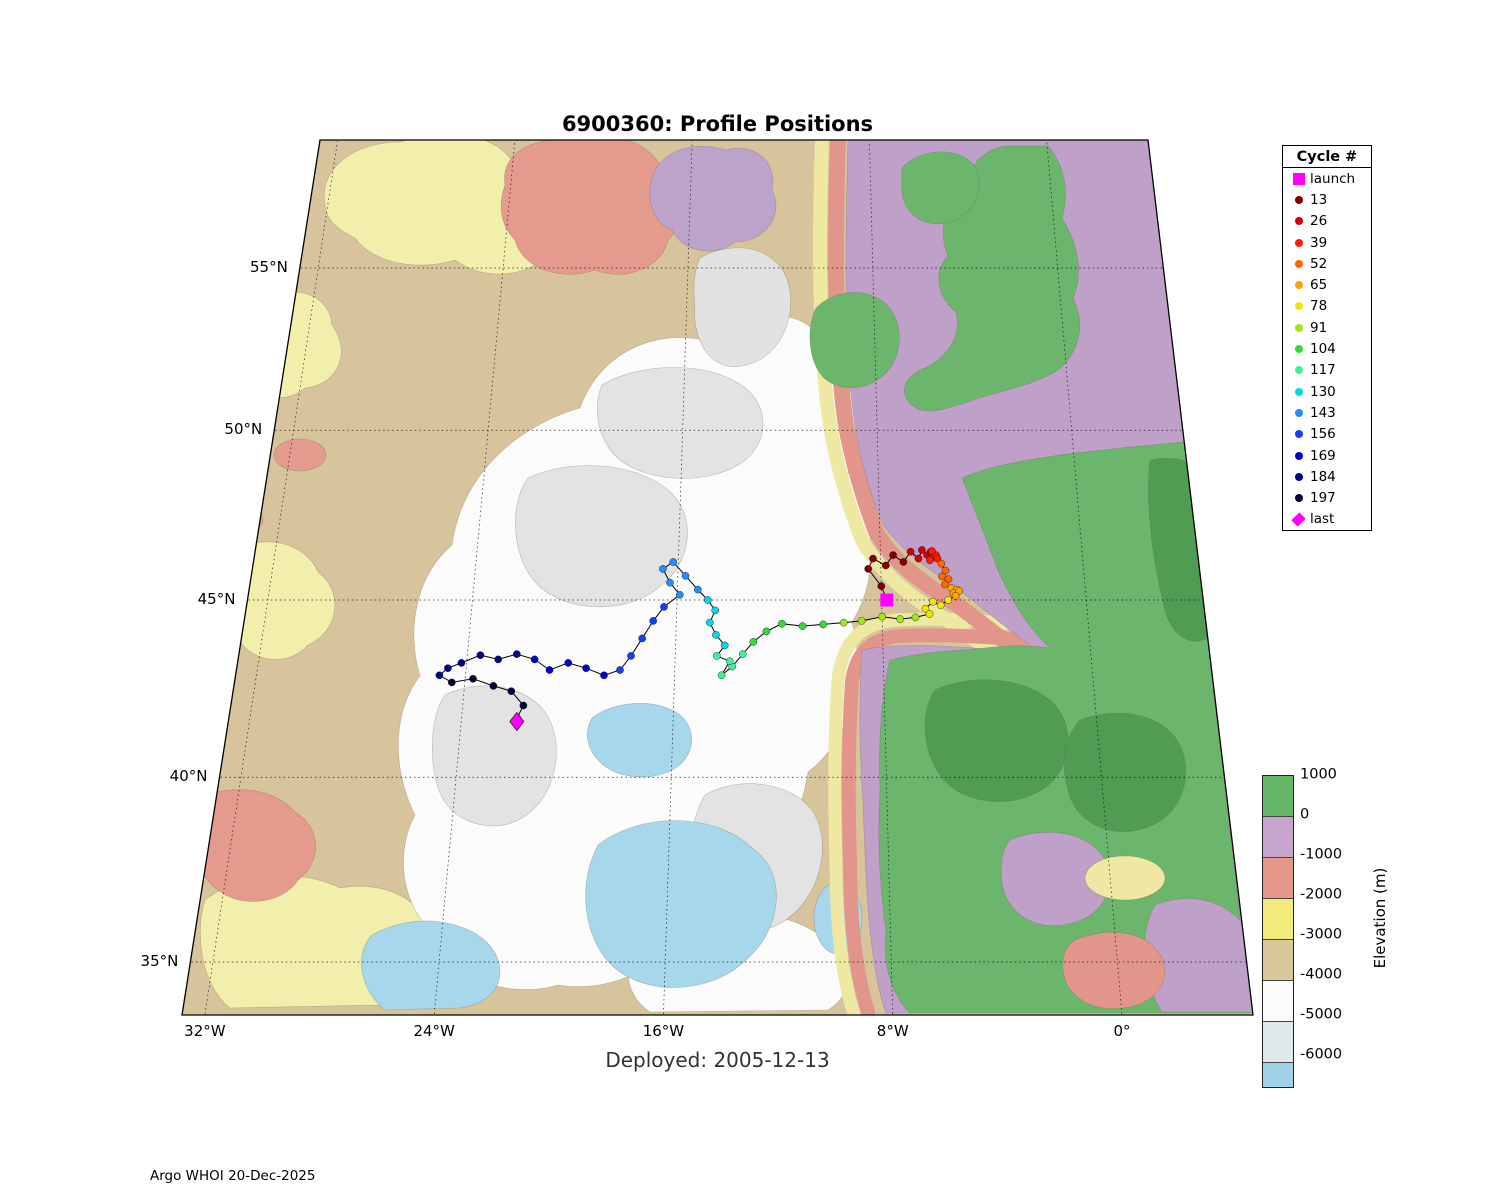 The height and width of the screenshot is (1200, 1500). What do you see at coordinates (1319, 327) in the screenshot?
I see `legend-entry-label: 91` at bounding box center [1319, 327].